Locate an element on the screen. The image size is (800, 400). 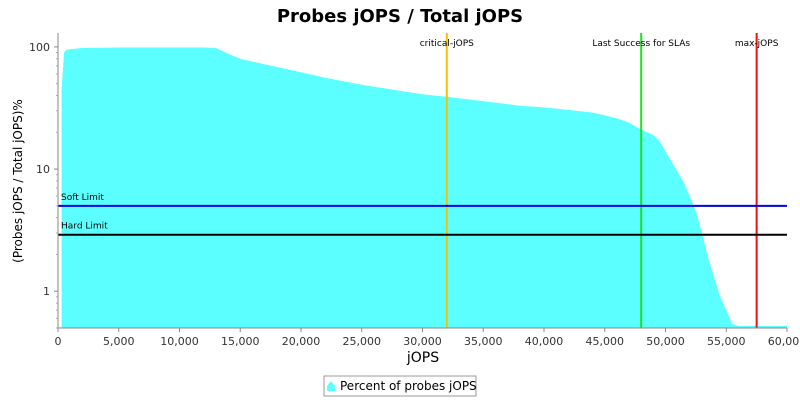
x-tick-label: 35,000 is located at coordinates (483, 341).